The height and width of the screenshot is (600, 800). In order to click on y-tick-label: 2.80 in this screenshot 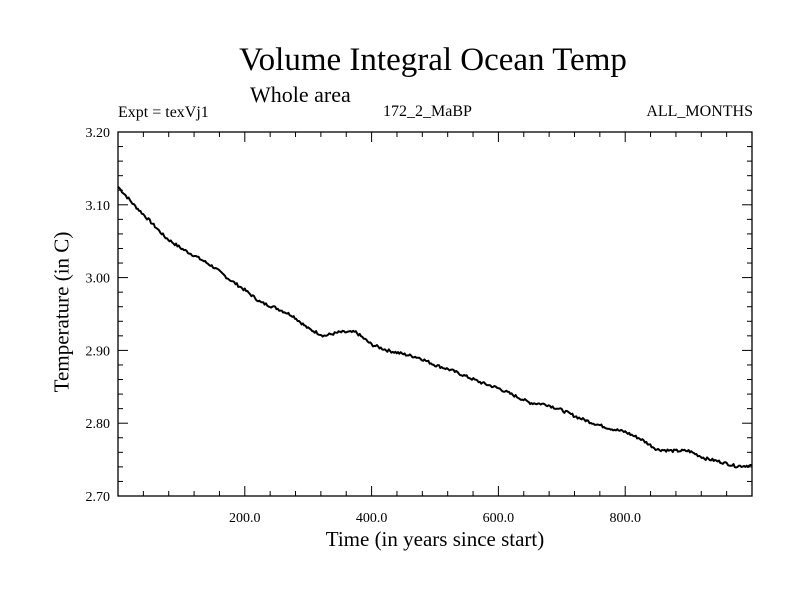, I will do `click(98, 424)`.